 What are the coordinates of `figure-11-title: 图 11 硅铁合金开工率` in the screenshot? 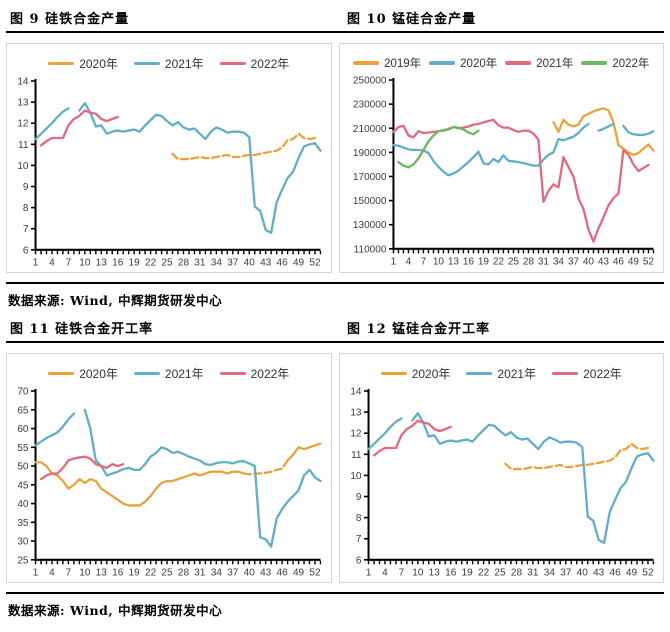 It's located at (82, 329).